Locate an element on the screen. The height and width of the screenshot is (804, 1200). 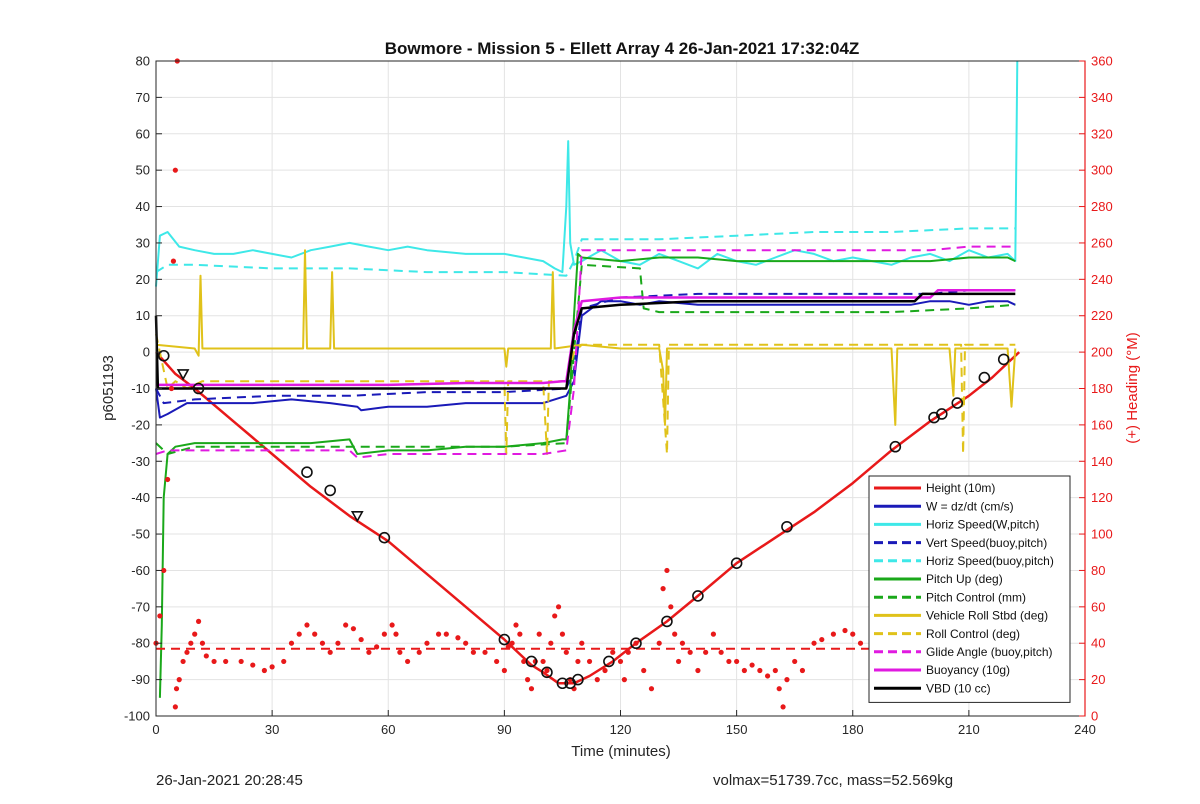
legend-label: Roll Control (deg) is located at coordinates (973, 634).